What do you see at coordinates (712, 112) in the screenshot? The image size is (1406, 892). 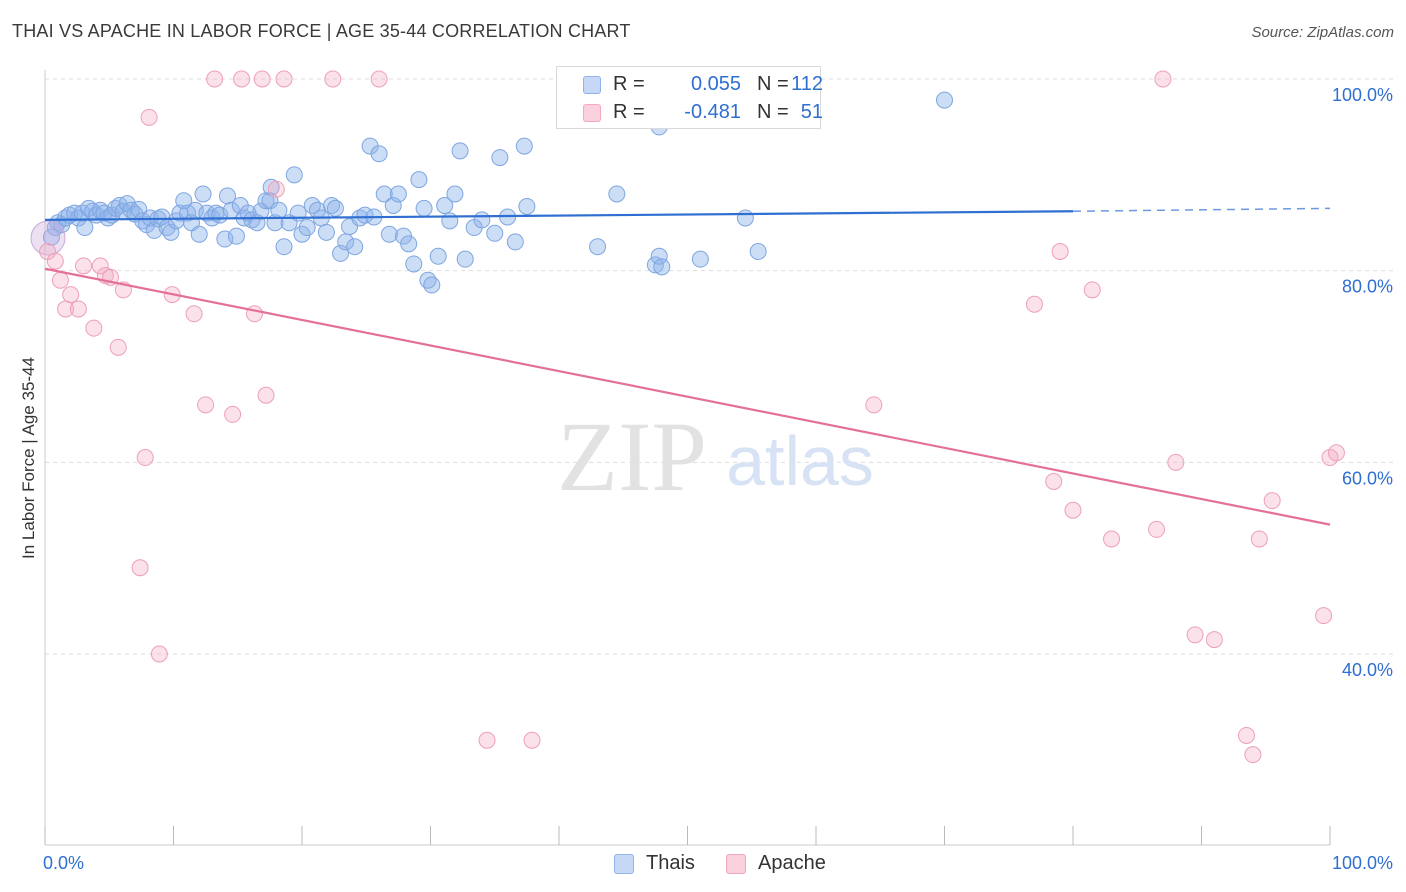 I see `legend-r-value: -0.481` at bounding box center [712, 112].